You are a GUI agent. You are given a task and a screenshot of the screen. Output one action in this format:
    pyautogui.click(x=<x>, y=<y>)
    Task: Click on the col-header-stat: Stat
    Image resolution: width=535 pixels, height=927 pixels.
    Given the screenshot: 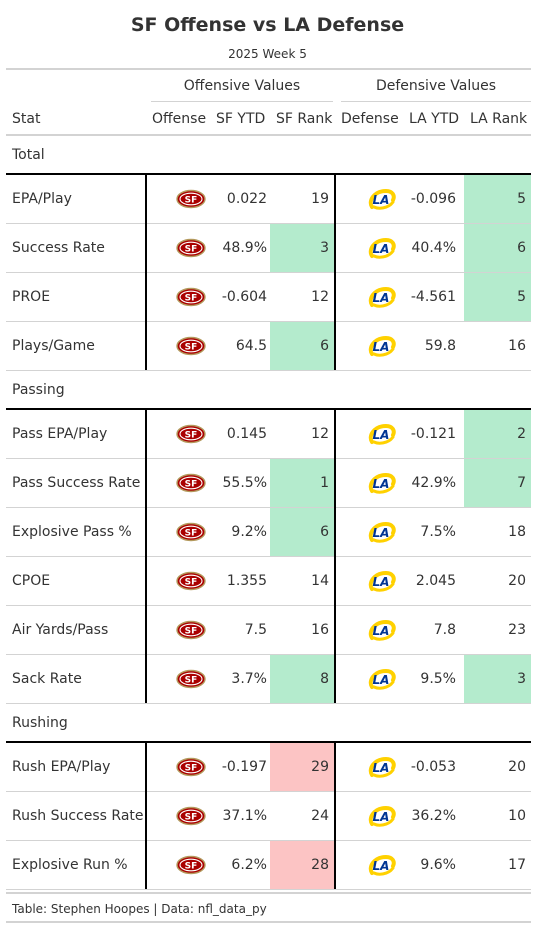 What is the action you would take?
    pyautogui.click(x=26, y=119)
    